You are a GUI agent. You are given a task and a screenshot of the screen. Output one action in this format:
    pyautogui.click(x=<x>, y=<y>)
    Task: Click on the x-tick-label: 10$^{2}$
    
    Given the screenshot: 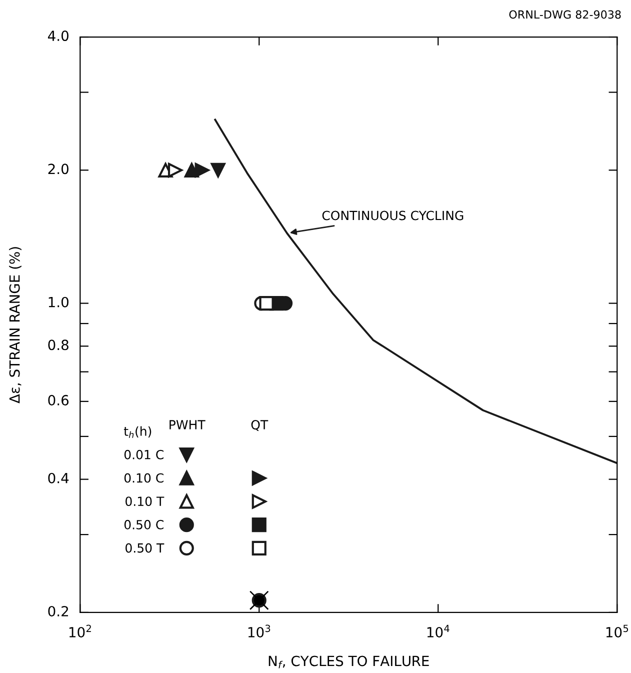 What is the action you would take?
    pyautogui.click(x=80, y=631)
    